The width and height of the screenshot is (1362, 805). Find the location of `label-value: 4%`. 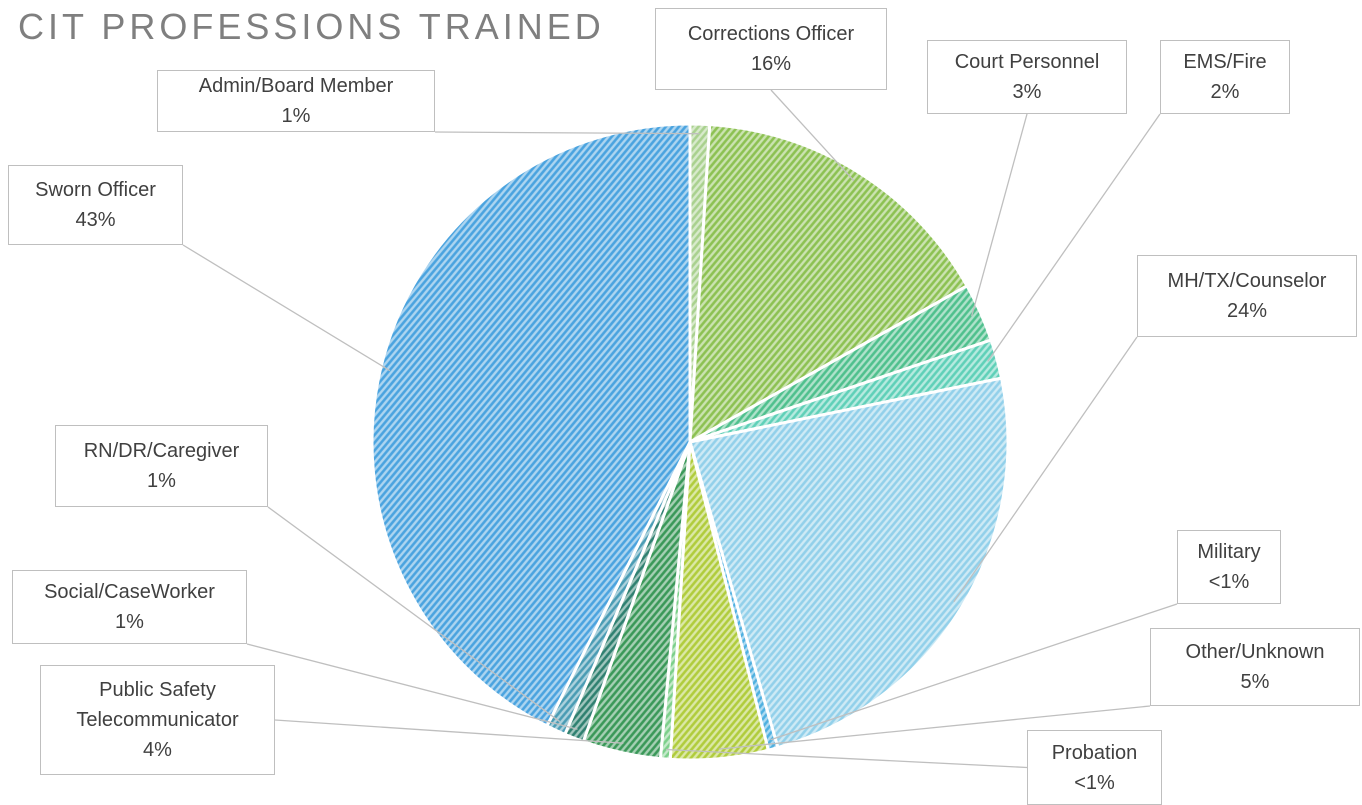

label-value: 4% is located at coordinates (157, 750).